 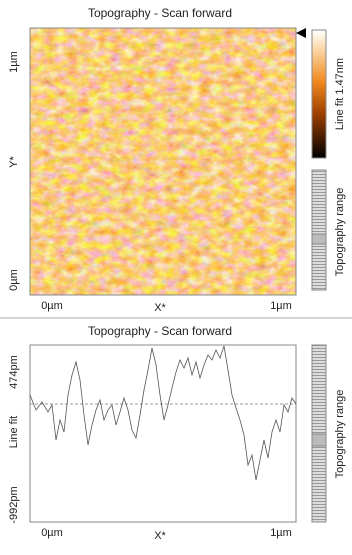 What do you see at coordinates (14, 372) in the screenshot?
I see `y-top-label: 474pm` at bounding box center [14, 372].